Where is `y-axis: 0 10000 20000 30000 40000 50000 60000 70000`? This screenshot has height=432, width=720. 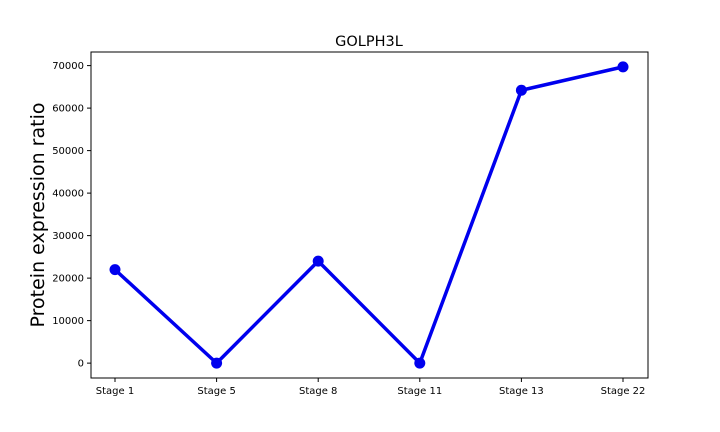
y-axis: 0 10000 20000 30000 40000 50000 60000 70000 is located at coordinates (71, 215).